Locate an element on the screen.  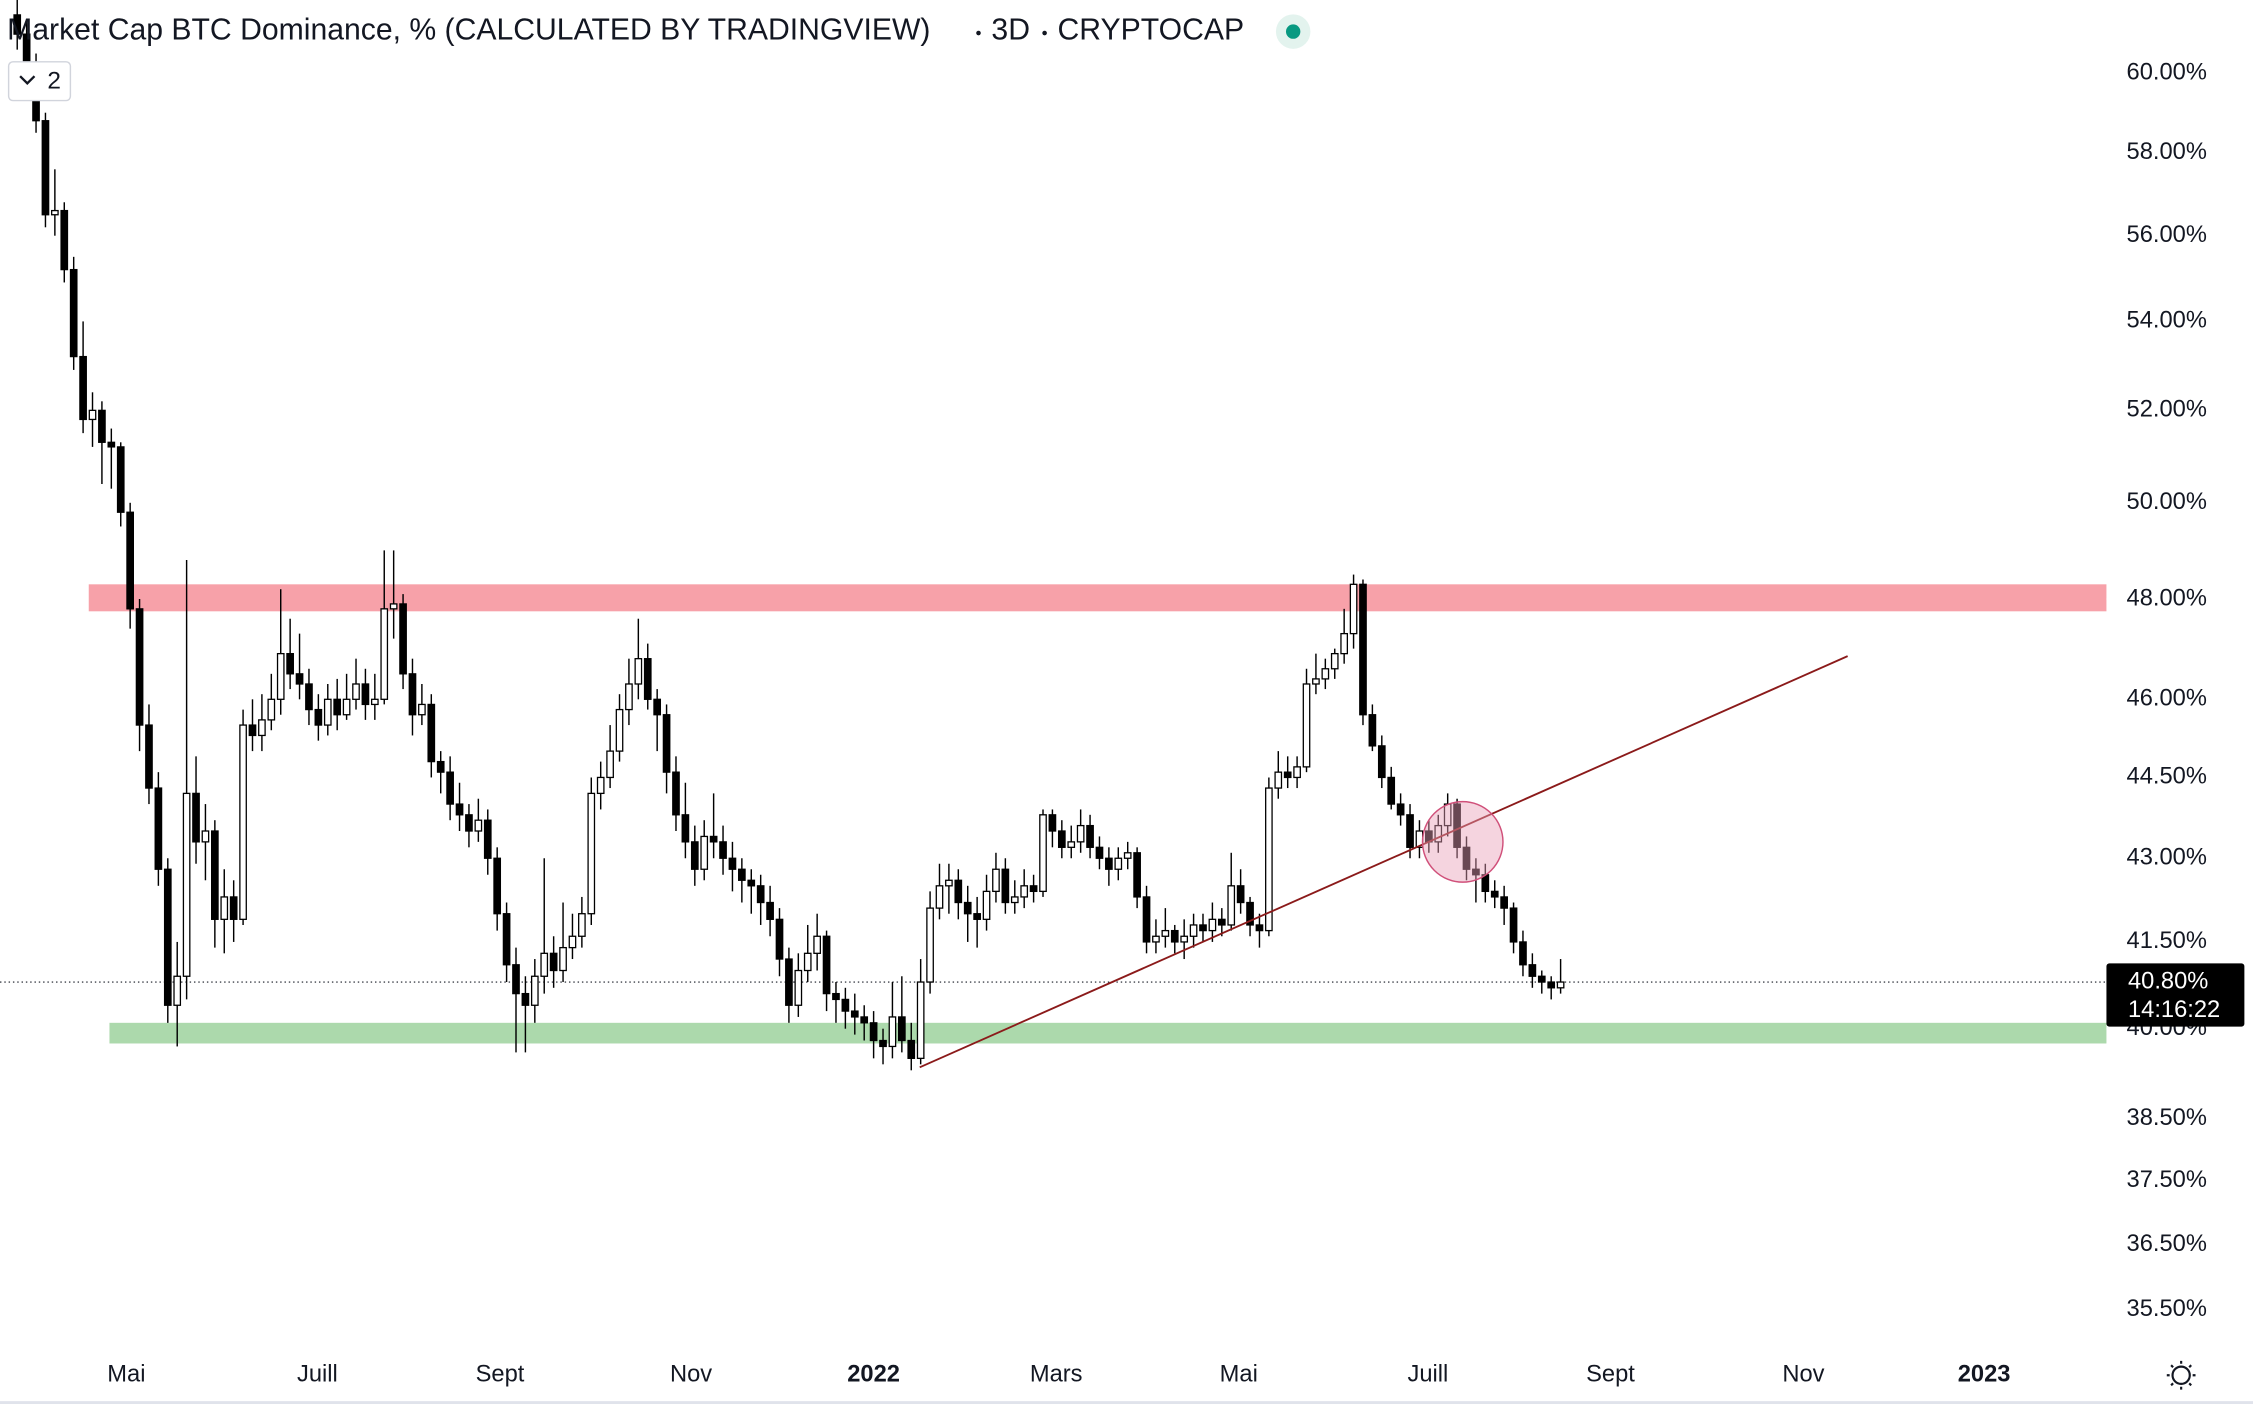
interval: 3D is located at coordinates (1010, 30).